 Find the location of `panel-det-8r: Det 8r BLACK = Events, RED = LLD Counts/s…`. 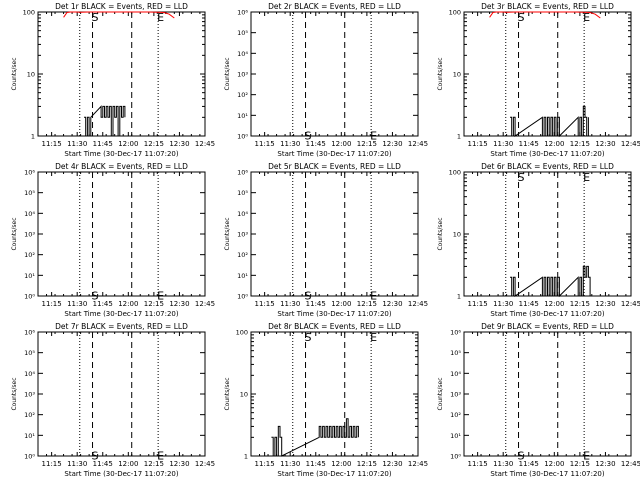

panel-det-8r: Det 8r BLACK = Events, RED = LLD Counts/s… is located at coordinates (326, 400).